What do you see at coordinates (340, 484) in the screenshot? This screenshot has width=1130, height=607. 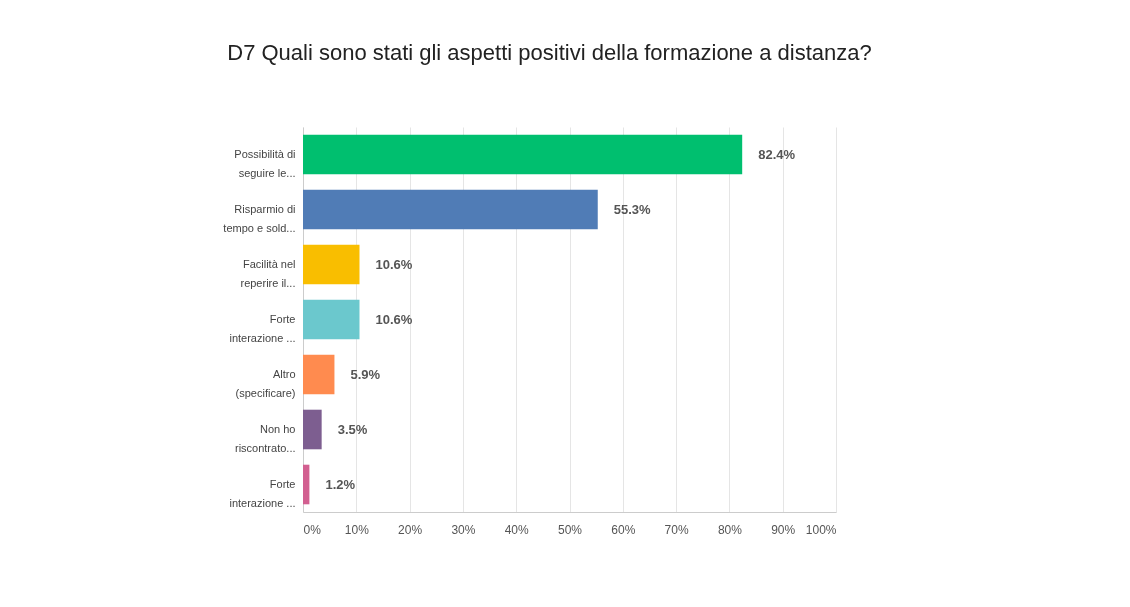 I see `data-label: 1.2%` at bounding box center [340, 484].